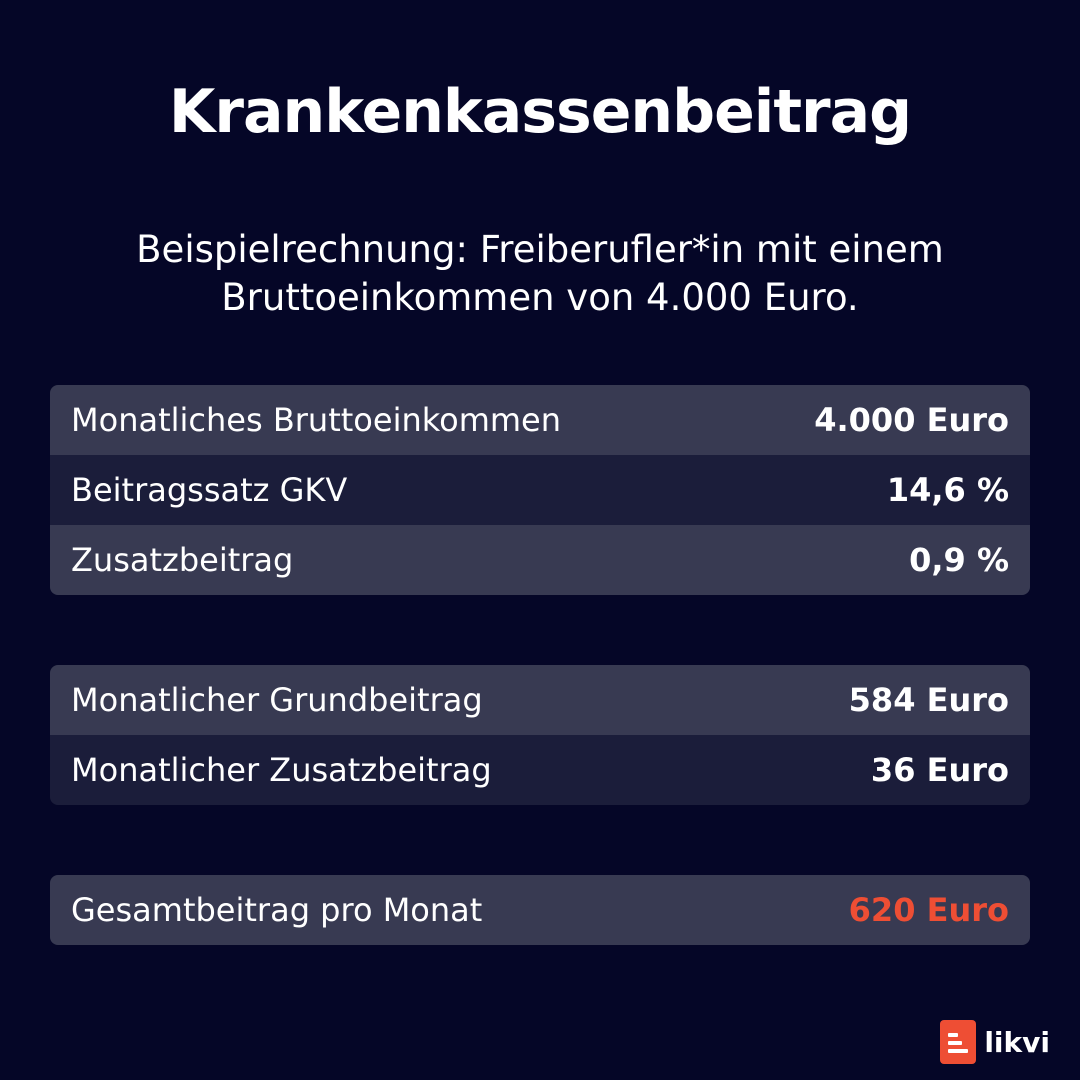  I want to click on table-row: Monatlicher Grundbeitrag 584 Euro, so click(540, 700).